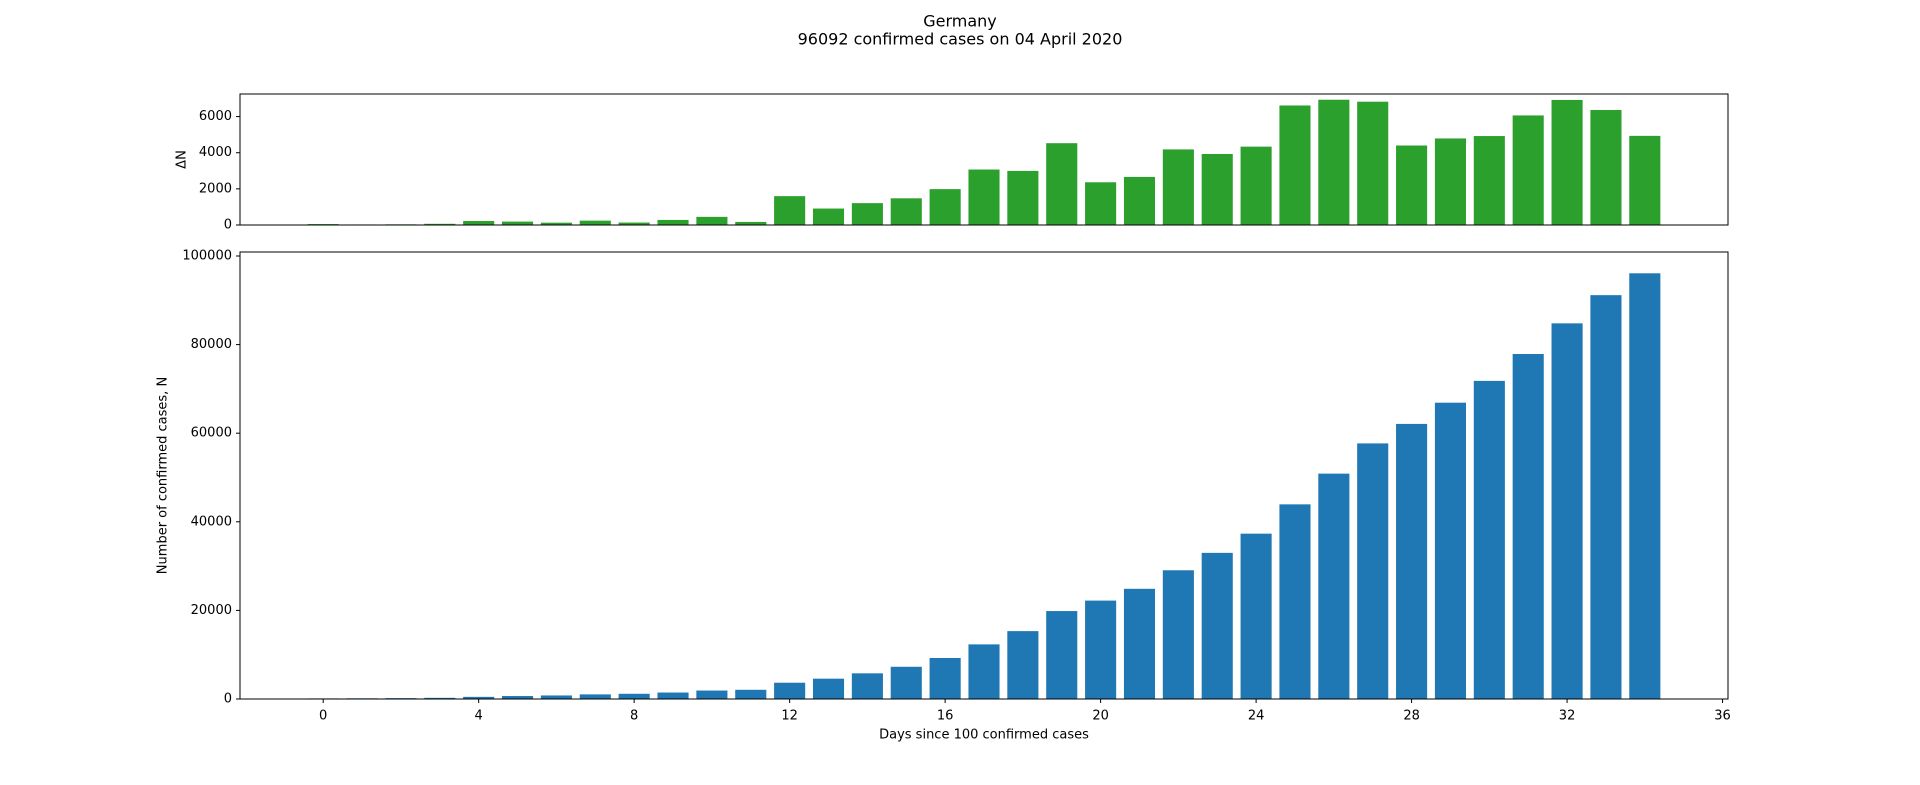 The width and height of the screenshot is (1920, 785). Describe the element at coordinates (960, 39) in the screenshot. I see `chart-subtitle: 96092 confirmed cases on 04 April 2020` at that location.